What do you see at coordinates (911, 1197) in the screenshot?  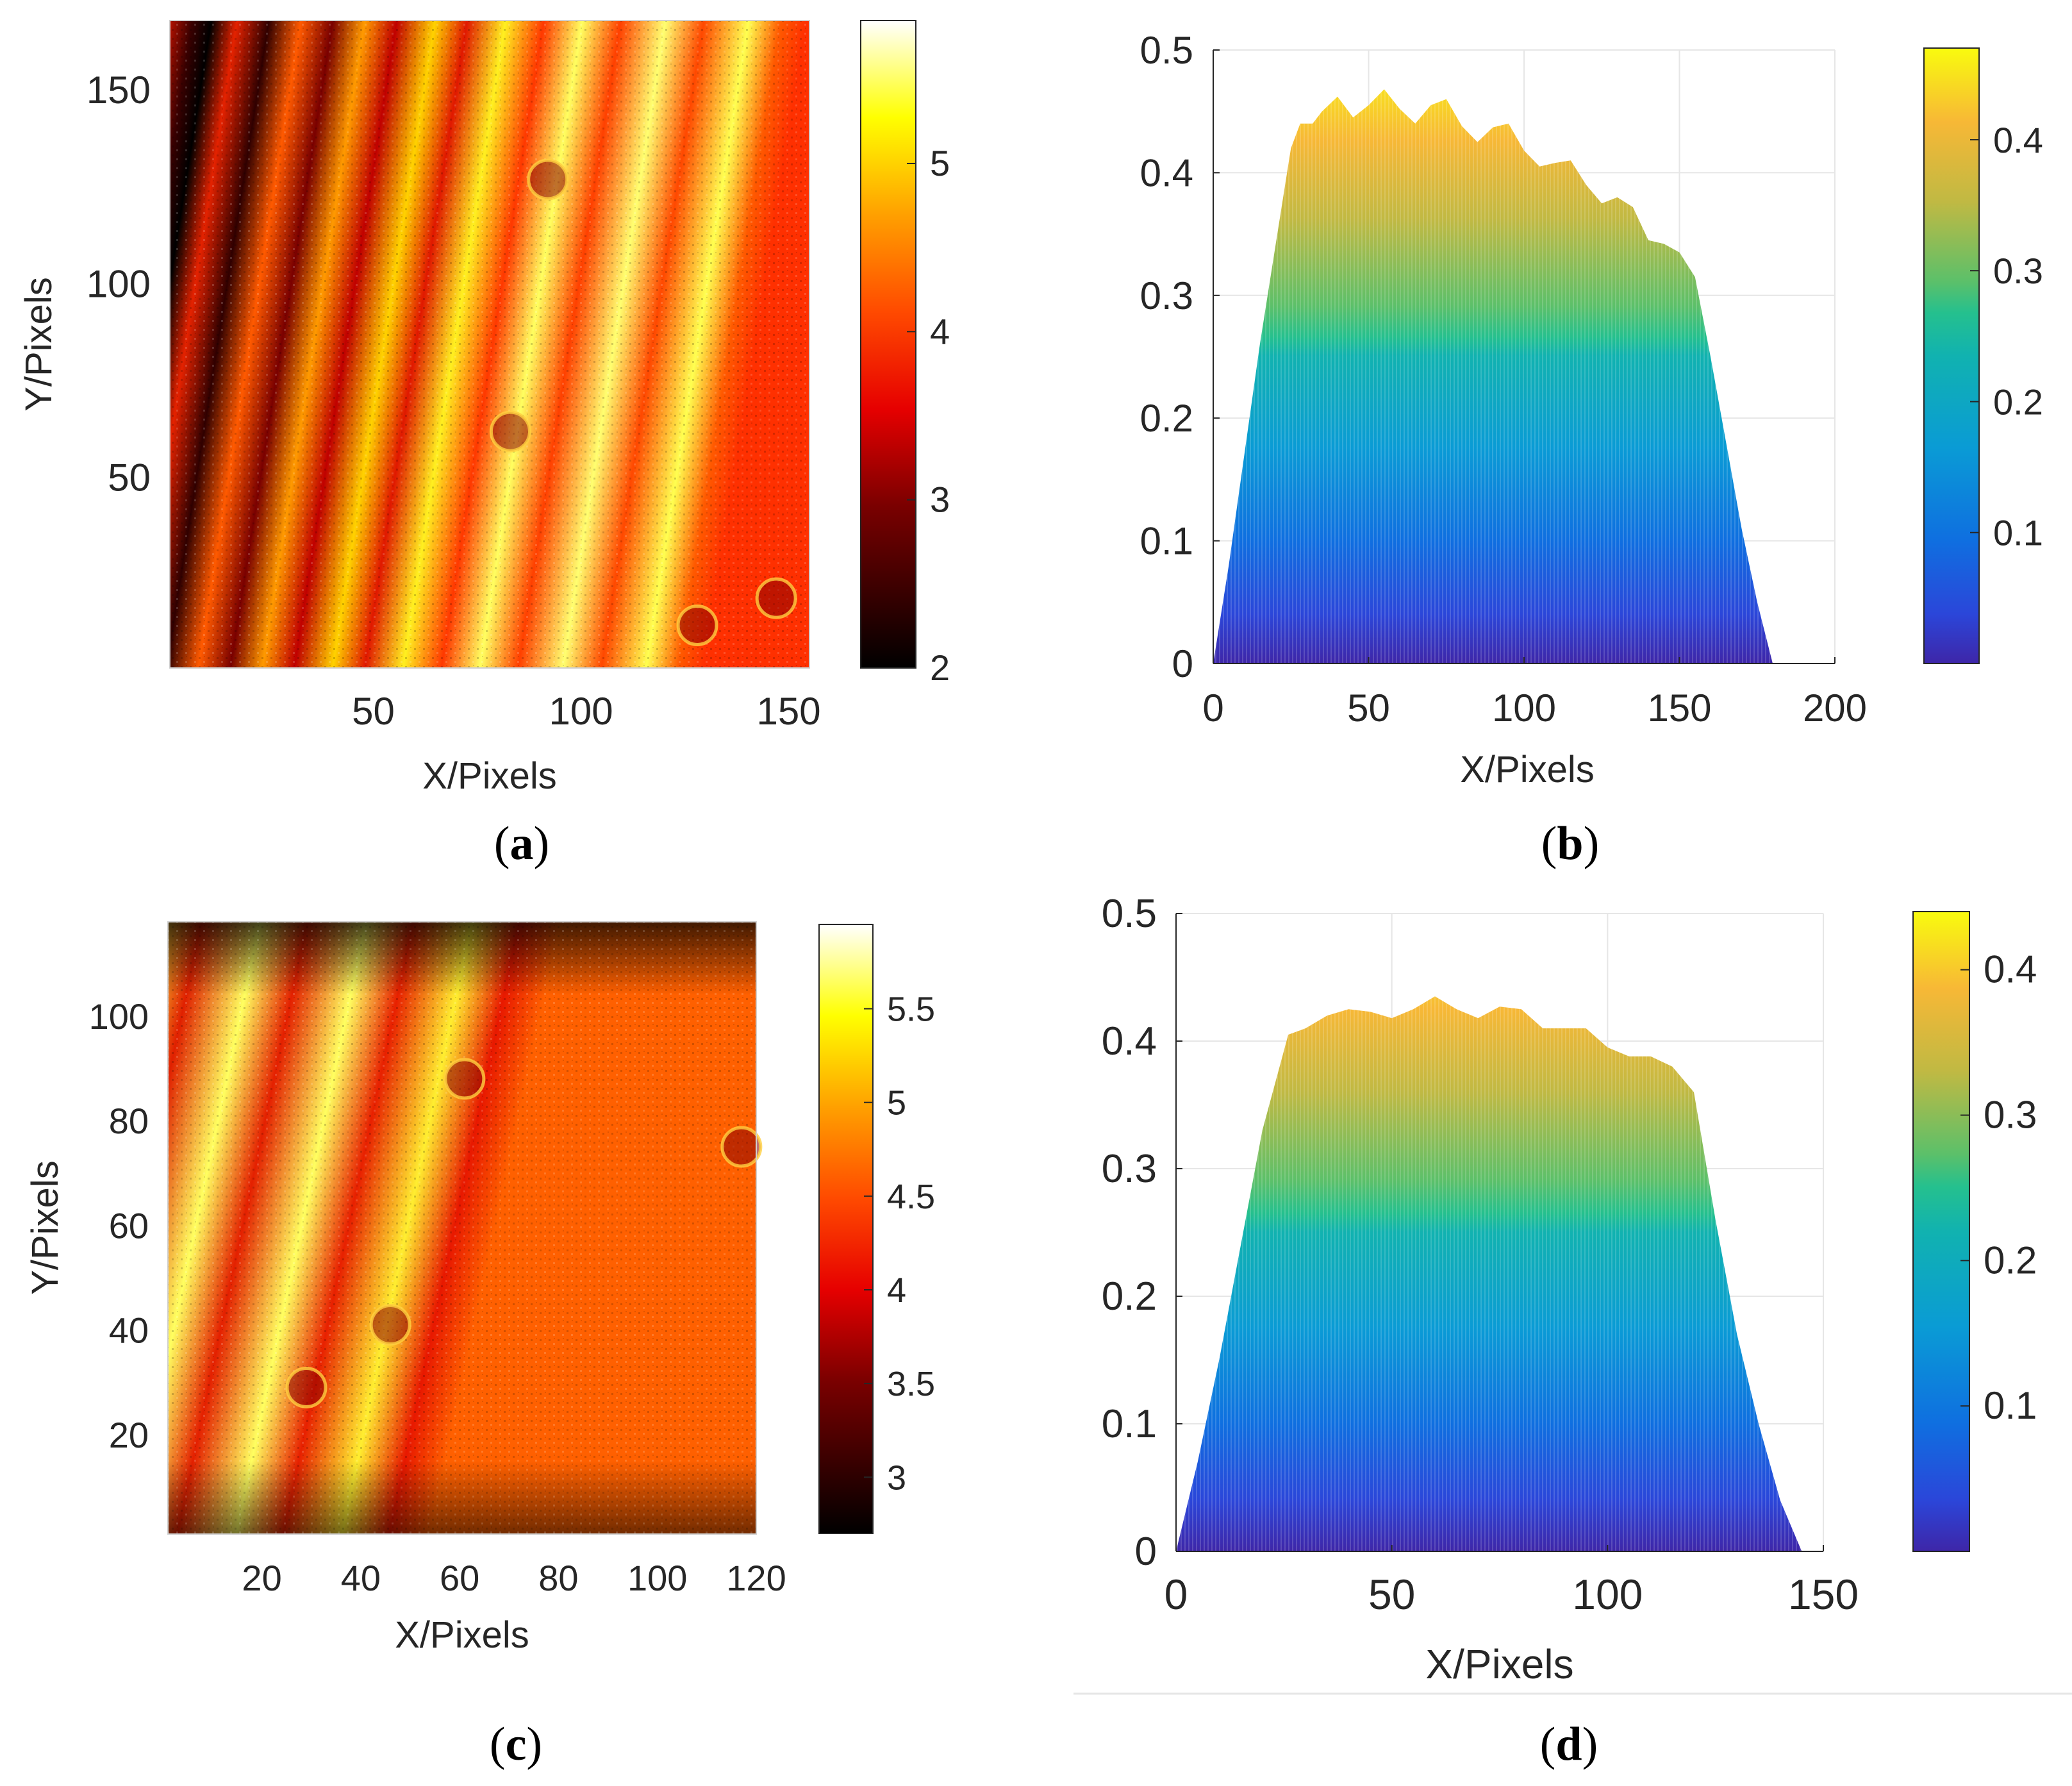 I see `colorbar-tick-label: 4.5` at bounding box center [911, 1197].